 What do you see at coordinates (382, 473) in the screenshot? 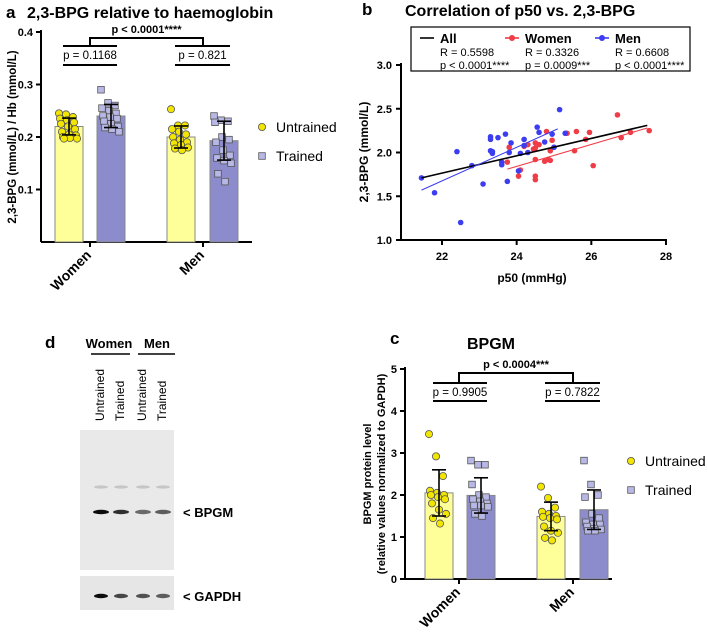
I see `y-axis-label: (relative values normalized to GAPDH)` at bounding box center [382, 473].